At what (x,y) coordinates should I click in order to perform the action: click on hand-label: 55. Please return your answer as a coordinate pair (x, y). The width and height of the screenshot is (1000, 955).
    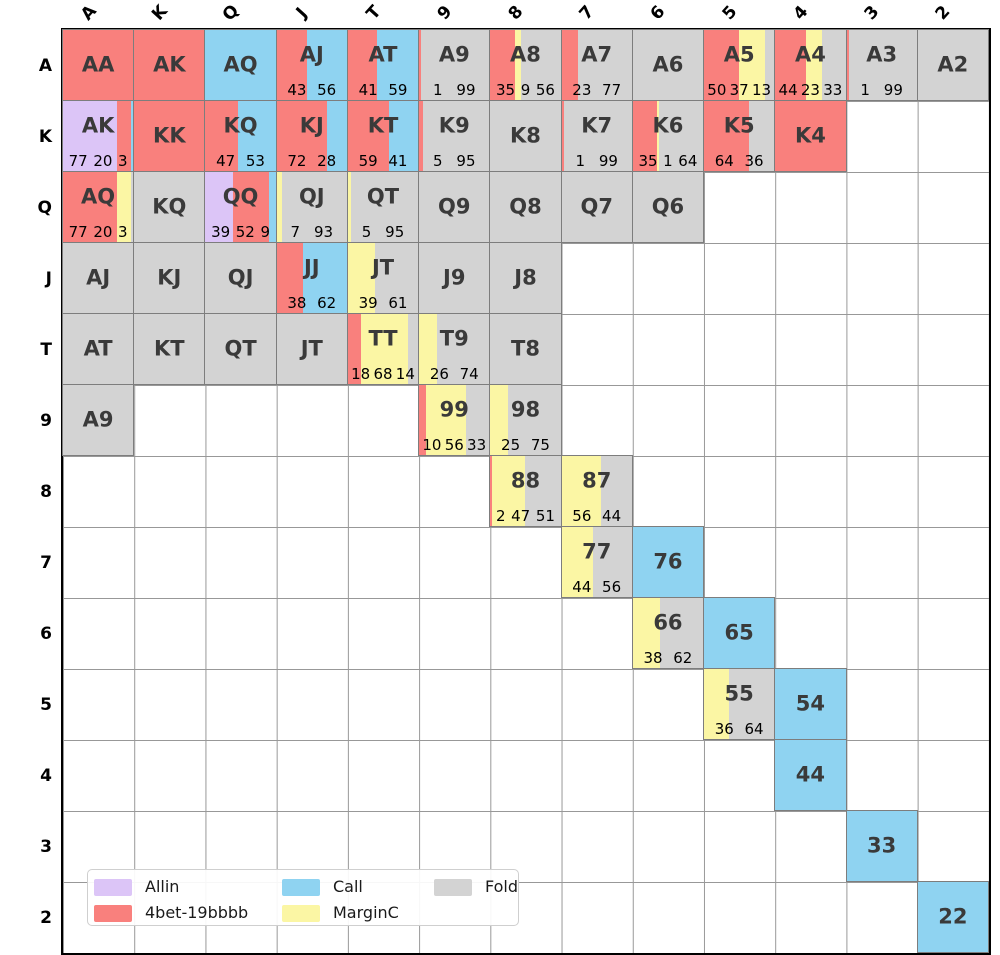
    Looking at the image, I should click on (739, 693).